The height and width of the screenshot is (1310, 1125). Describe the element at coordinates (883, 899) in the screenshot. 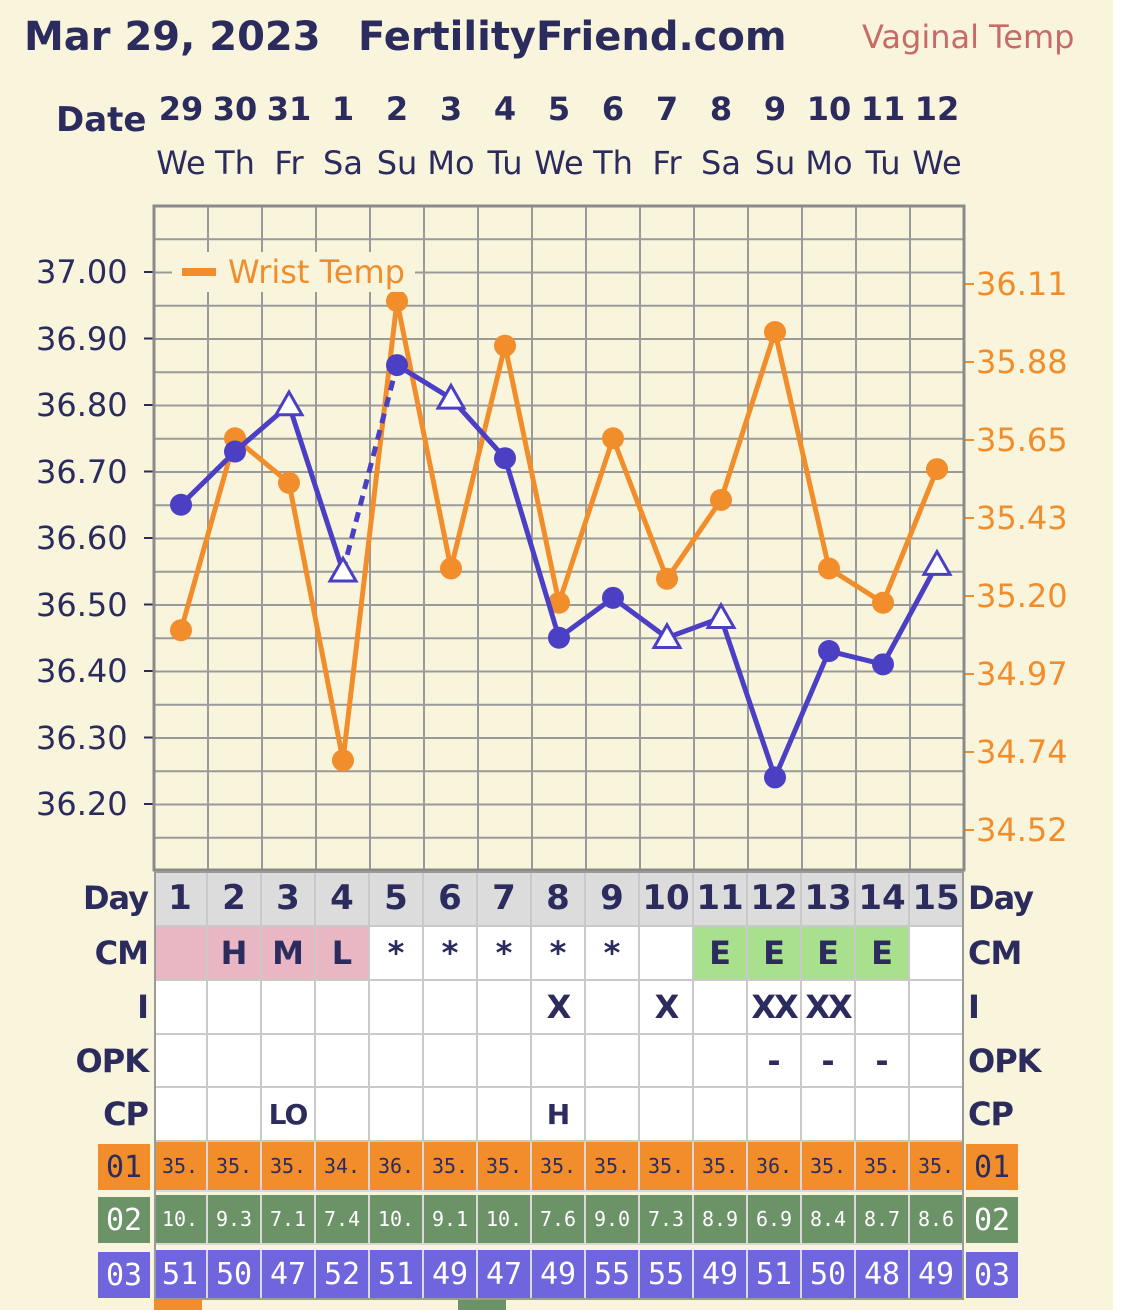

I see `day-cell: 14` at that location.